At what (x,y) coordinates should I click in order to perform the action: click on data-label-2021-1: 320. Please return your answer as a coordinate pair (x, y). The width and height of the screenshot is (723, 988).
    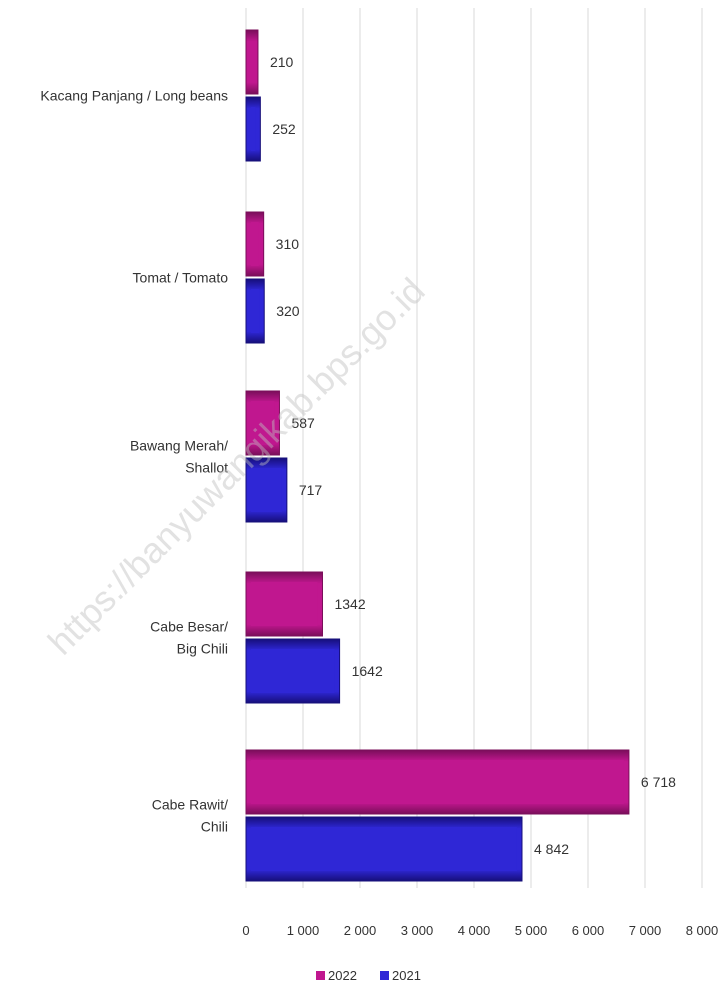
    Looking at the image, I should click on (288, 311).